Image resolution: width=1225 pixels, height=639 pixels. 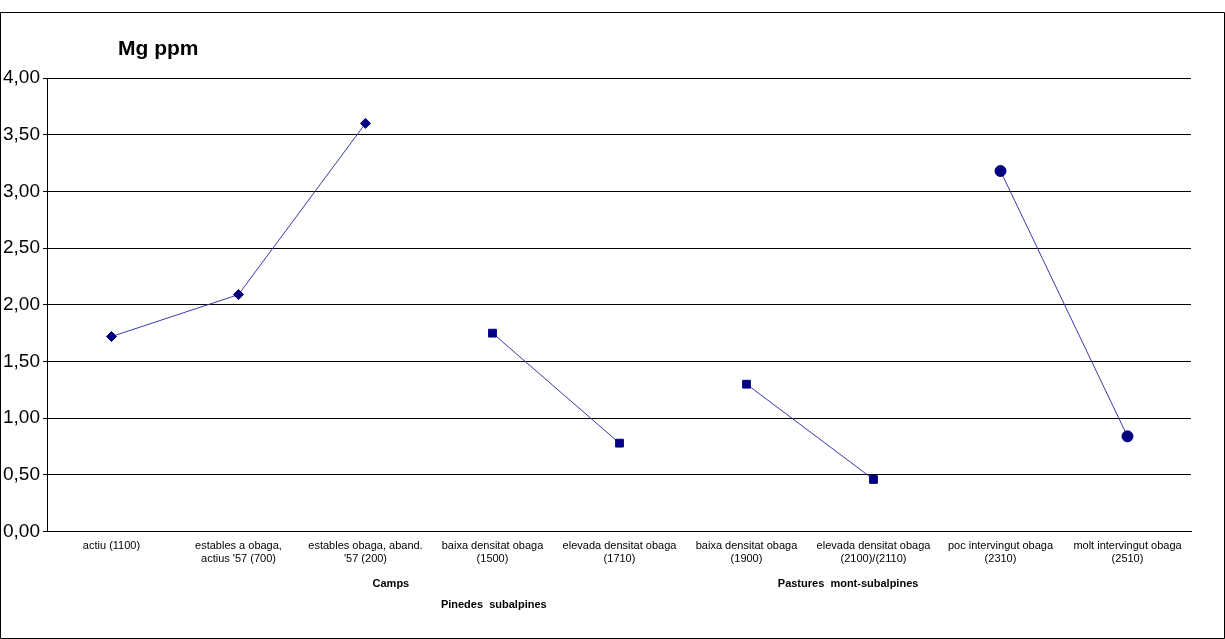 I want to click on text: Camps, so click(x=391, y=583).